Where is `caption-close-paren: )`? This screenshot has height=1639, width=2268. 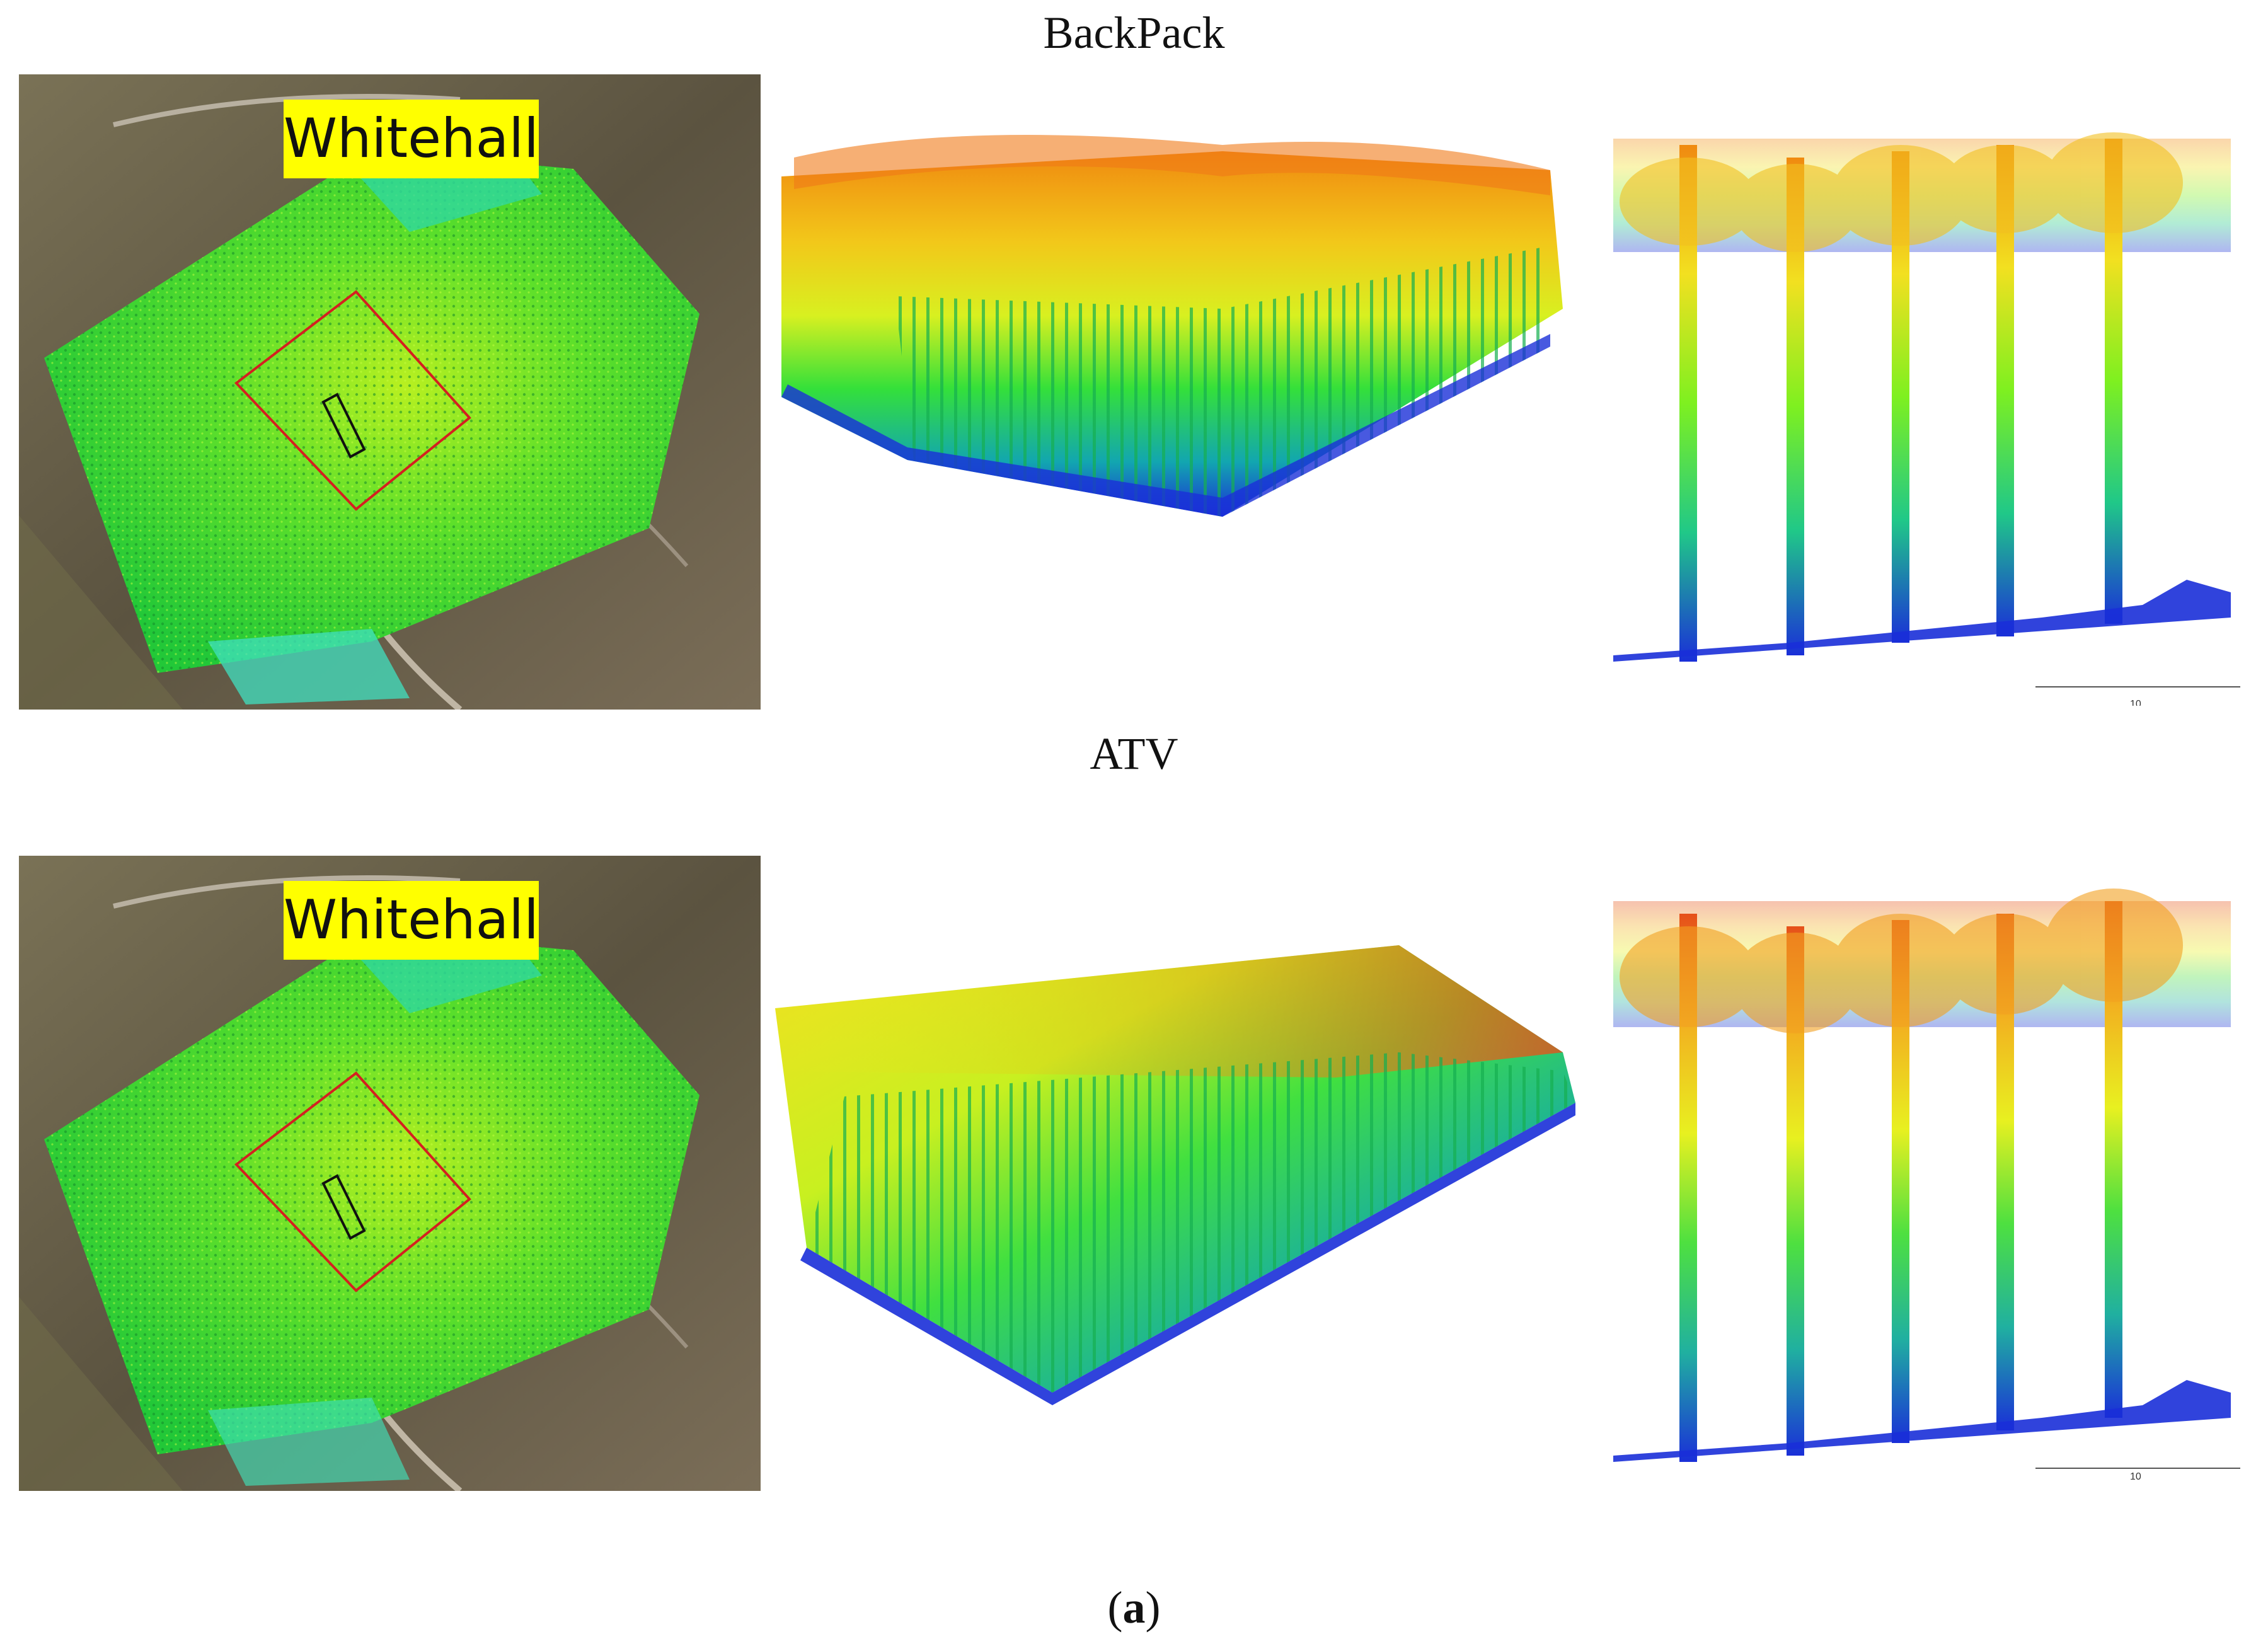 caption-close-paren: ) is located at coordinates (1153, 1607).